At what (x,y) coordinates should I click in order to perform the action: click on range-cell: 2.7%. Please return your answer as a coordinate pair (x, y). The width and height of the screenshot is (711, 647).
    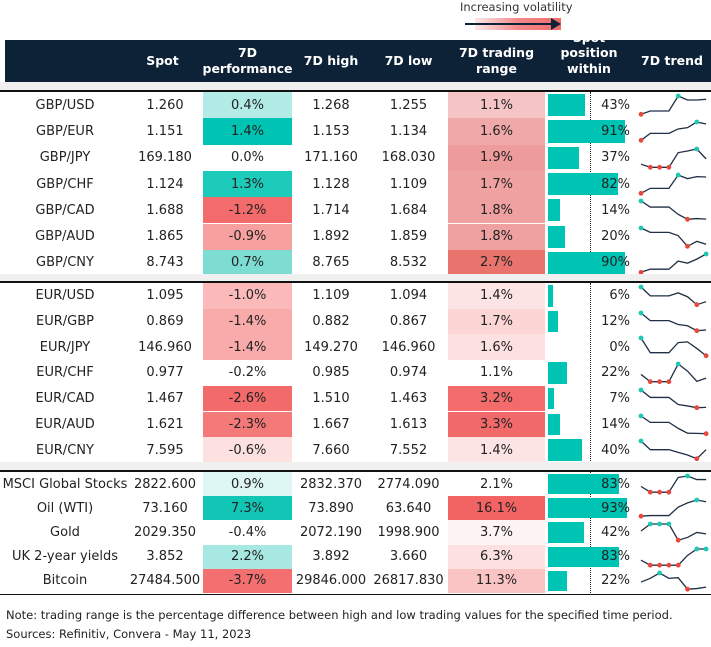
    Looking at the image, I should click on (496, 263).